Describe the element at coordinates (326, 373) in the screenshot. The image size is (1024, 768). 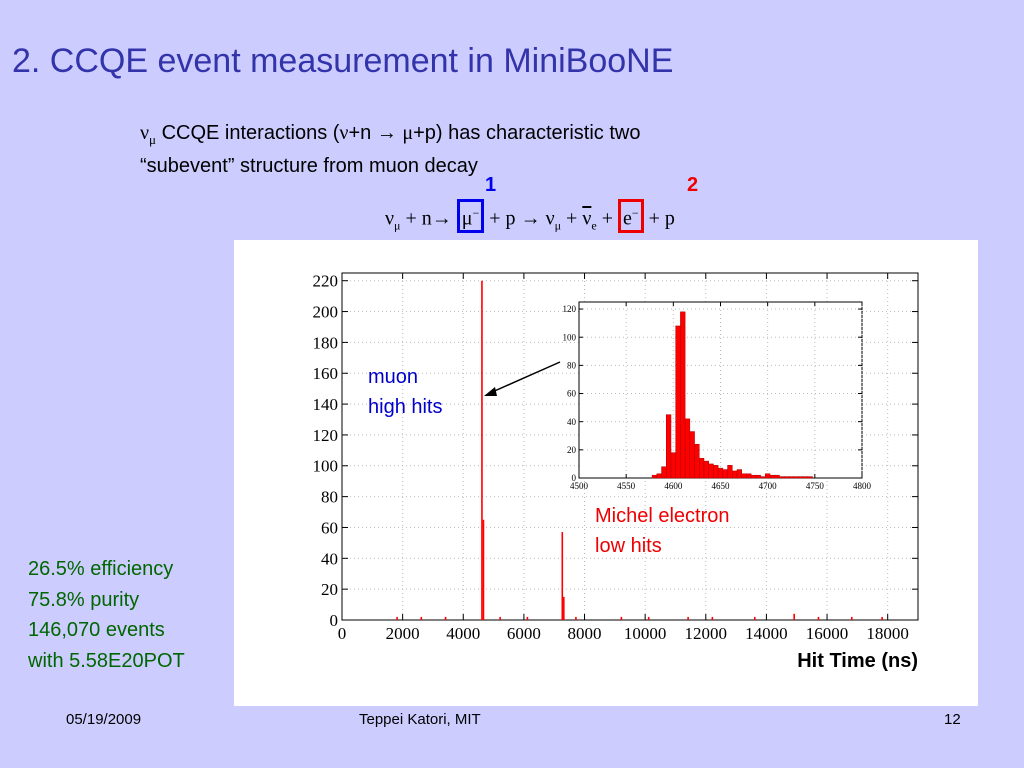
I see `main-ytick-label: 160` at that location.